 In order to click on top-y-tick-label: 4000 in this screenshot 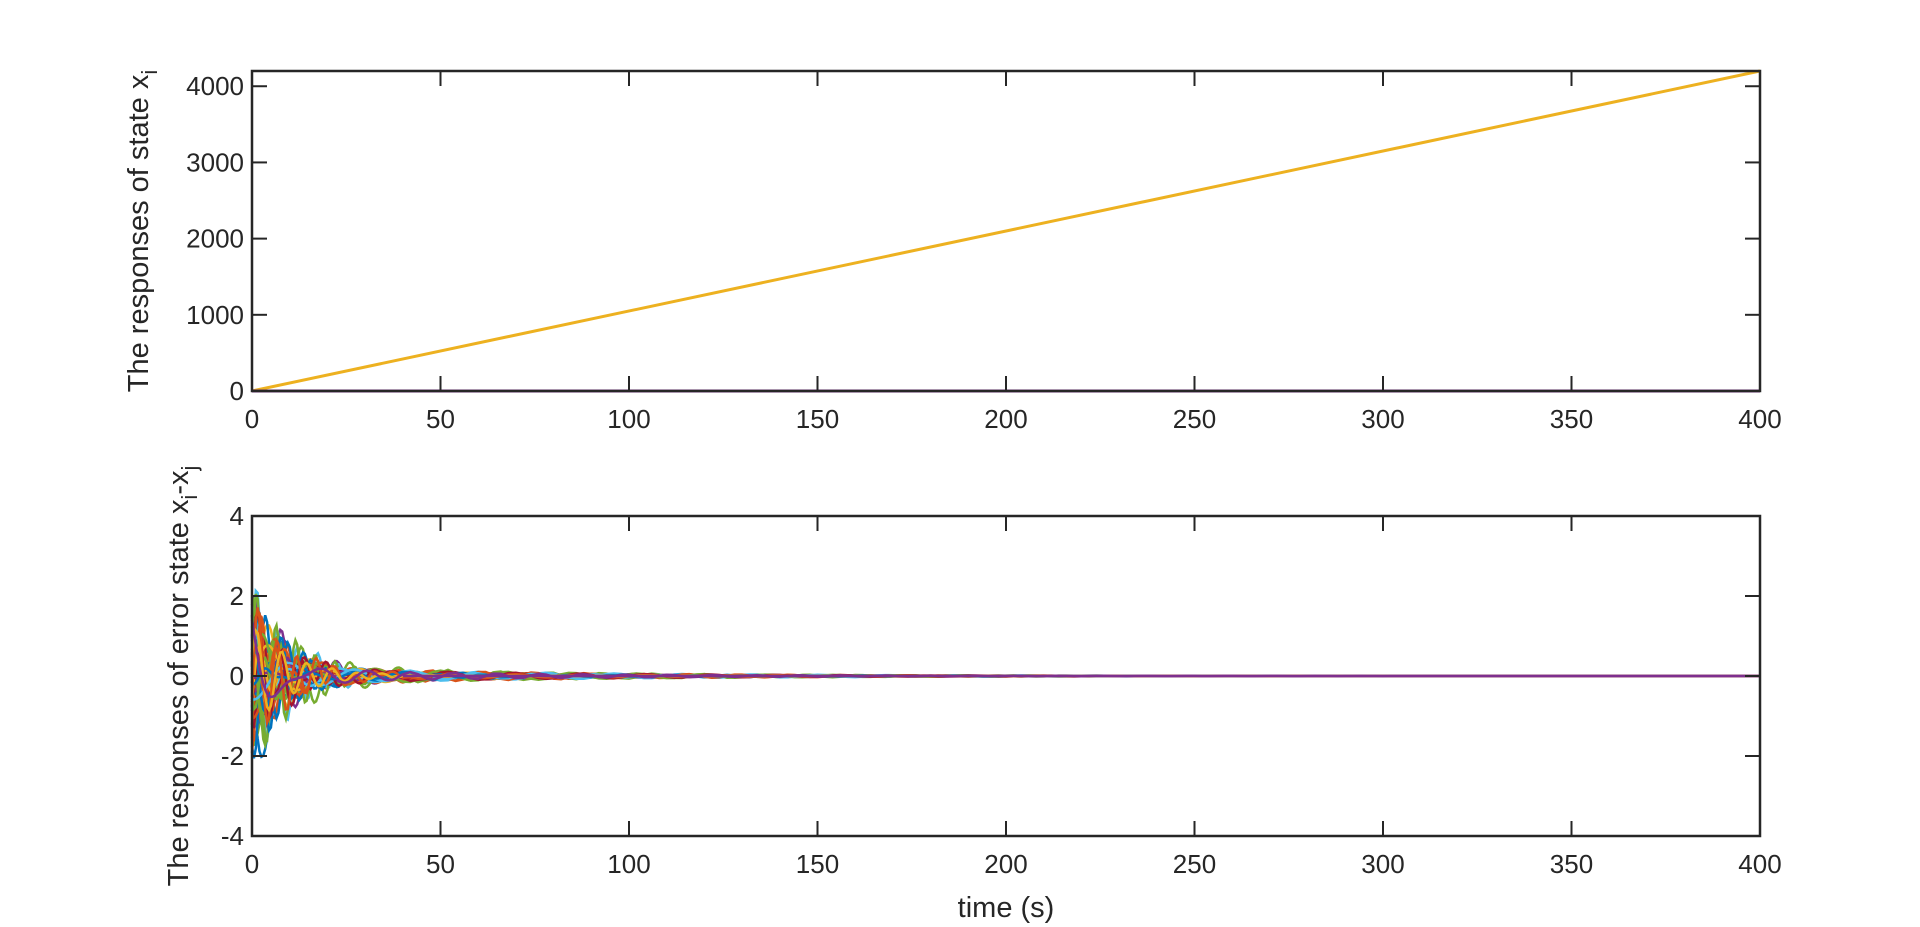, I will do `click(215, 86)`.